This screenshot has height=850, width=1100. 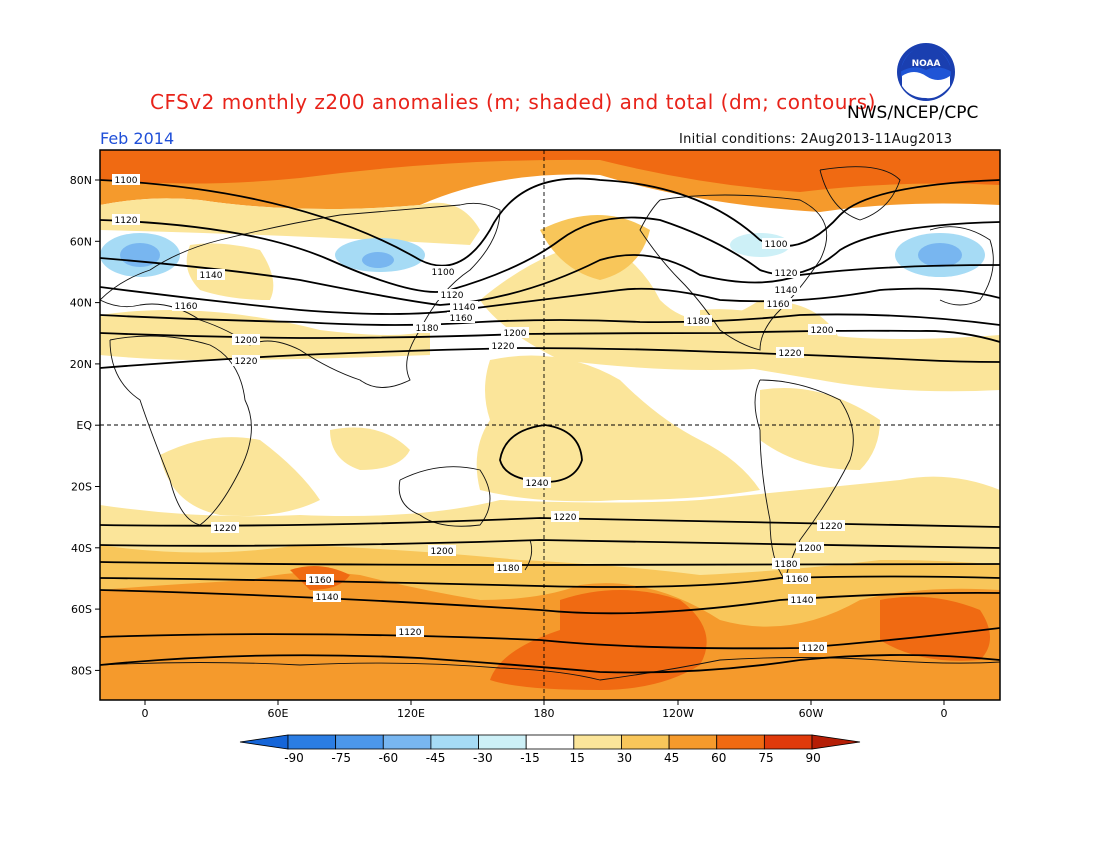 What do you see at coordinates (624, 758) in the screenshot?
I see `colorbar-label: 30` at bounding box center [624, 758].